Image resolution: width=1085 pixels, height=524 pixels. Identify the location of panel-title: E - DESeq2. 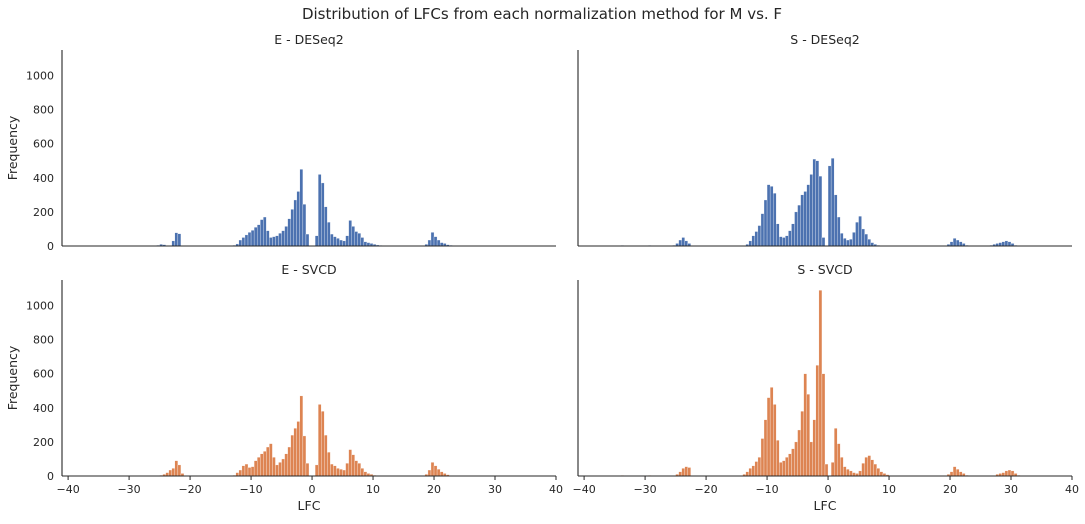
(308, 39).